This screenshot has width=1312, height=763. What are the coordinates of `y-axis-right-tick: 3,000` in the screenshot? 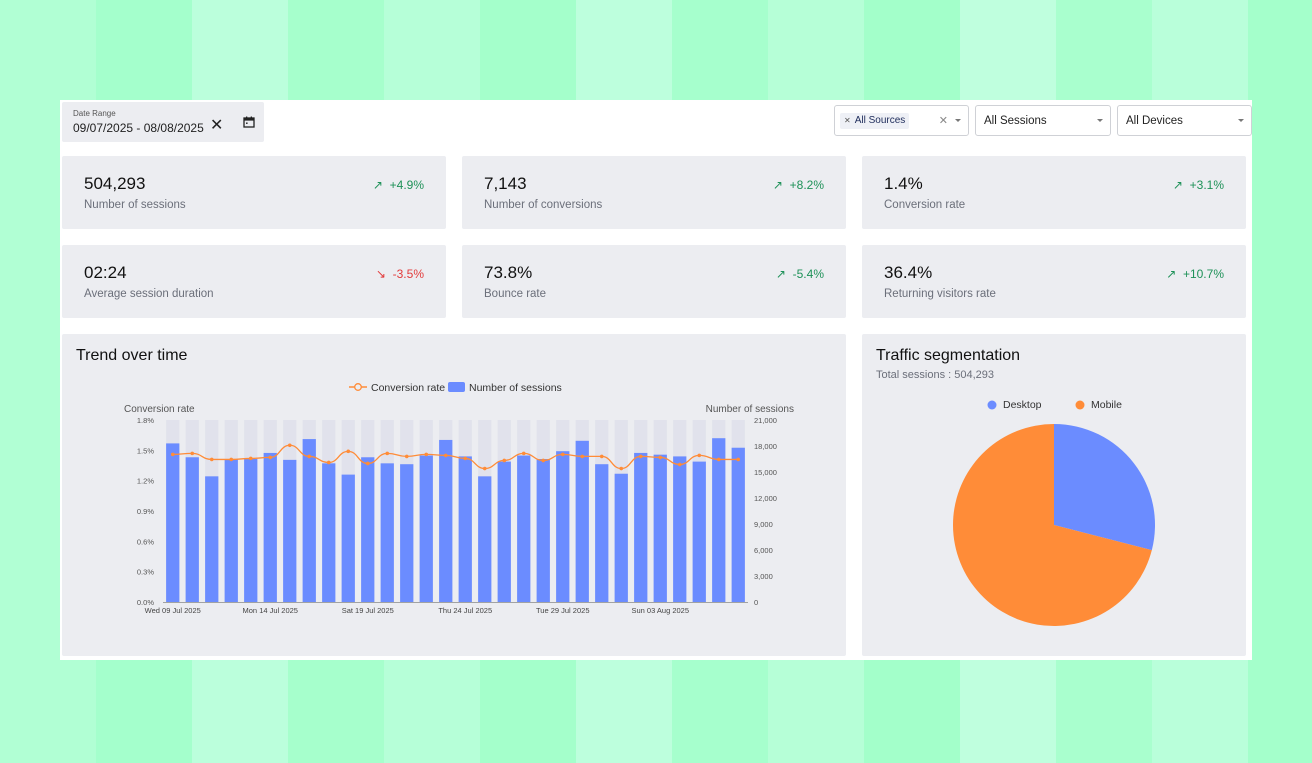 It's located at (763, 576).